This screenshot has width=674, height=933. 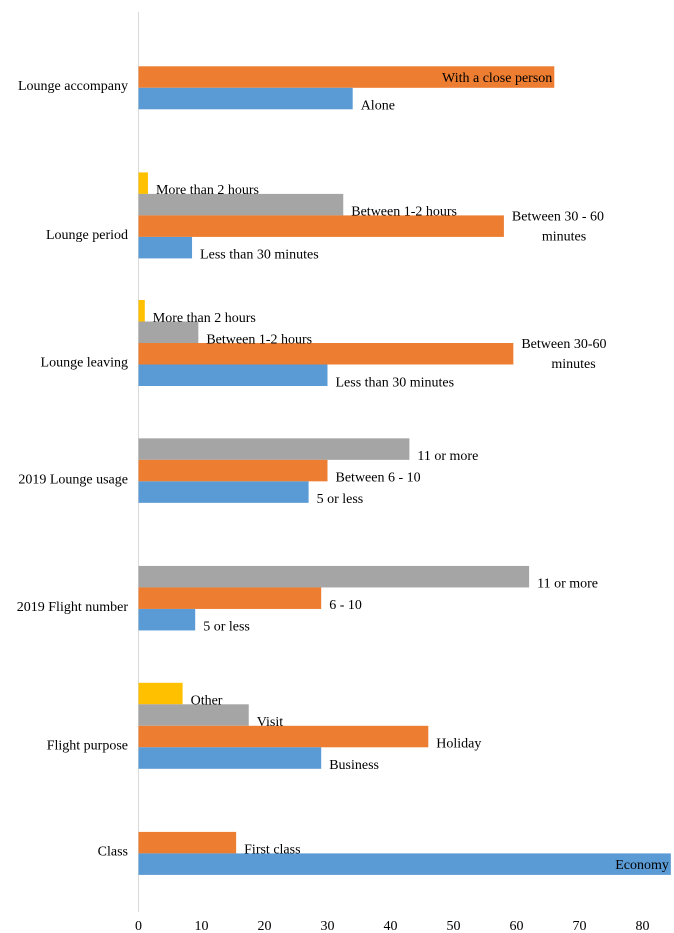 What do you see at coordinates (73, 607) in the screenshot?
I see `category-label-2019-flight-number: 2019 Flight number` at bounding box center [73, 607].